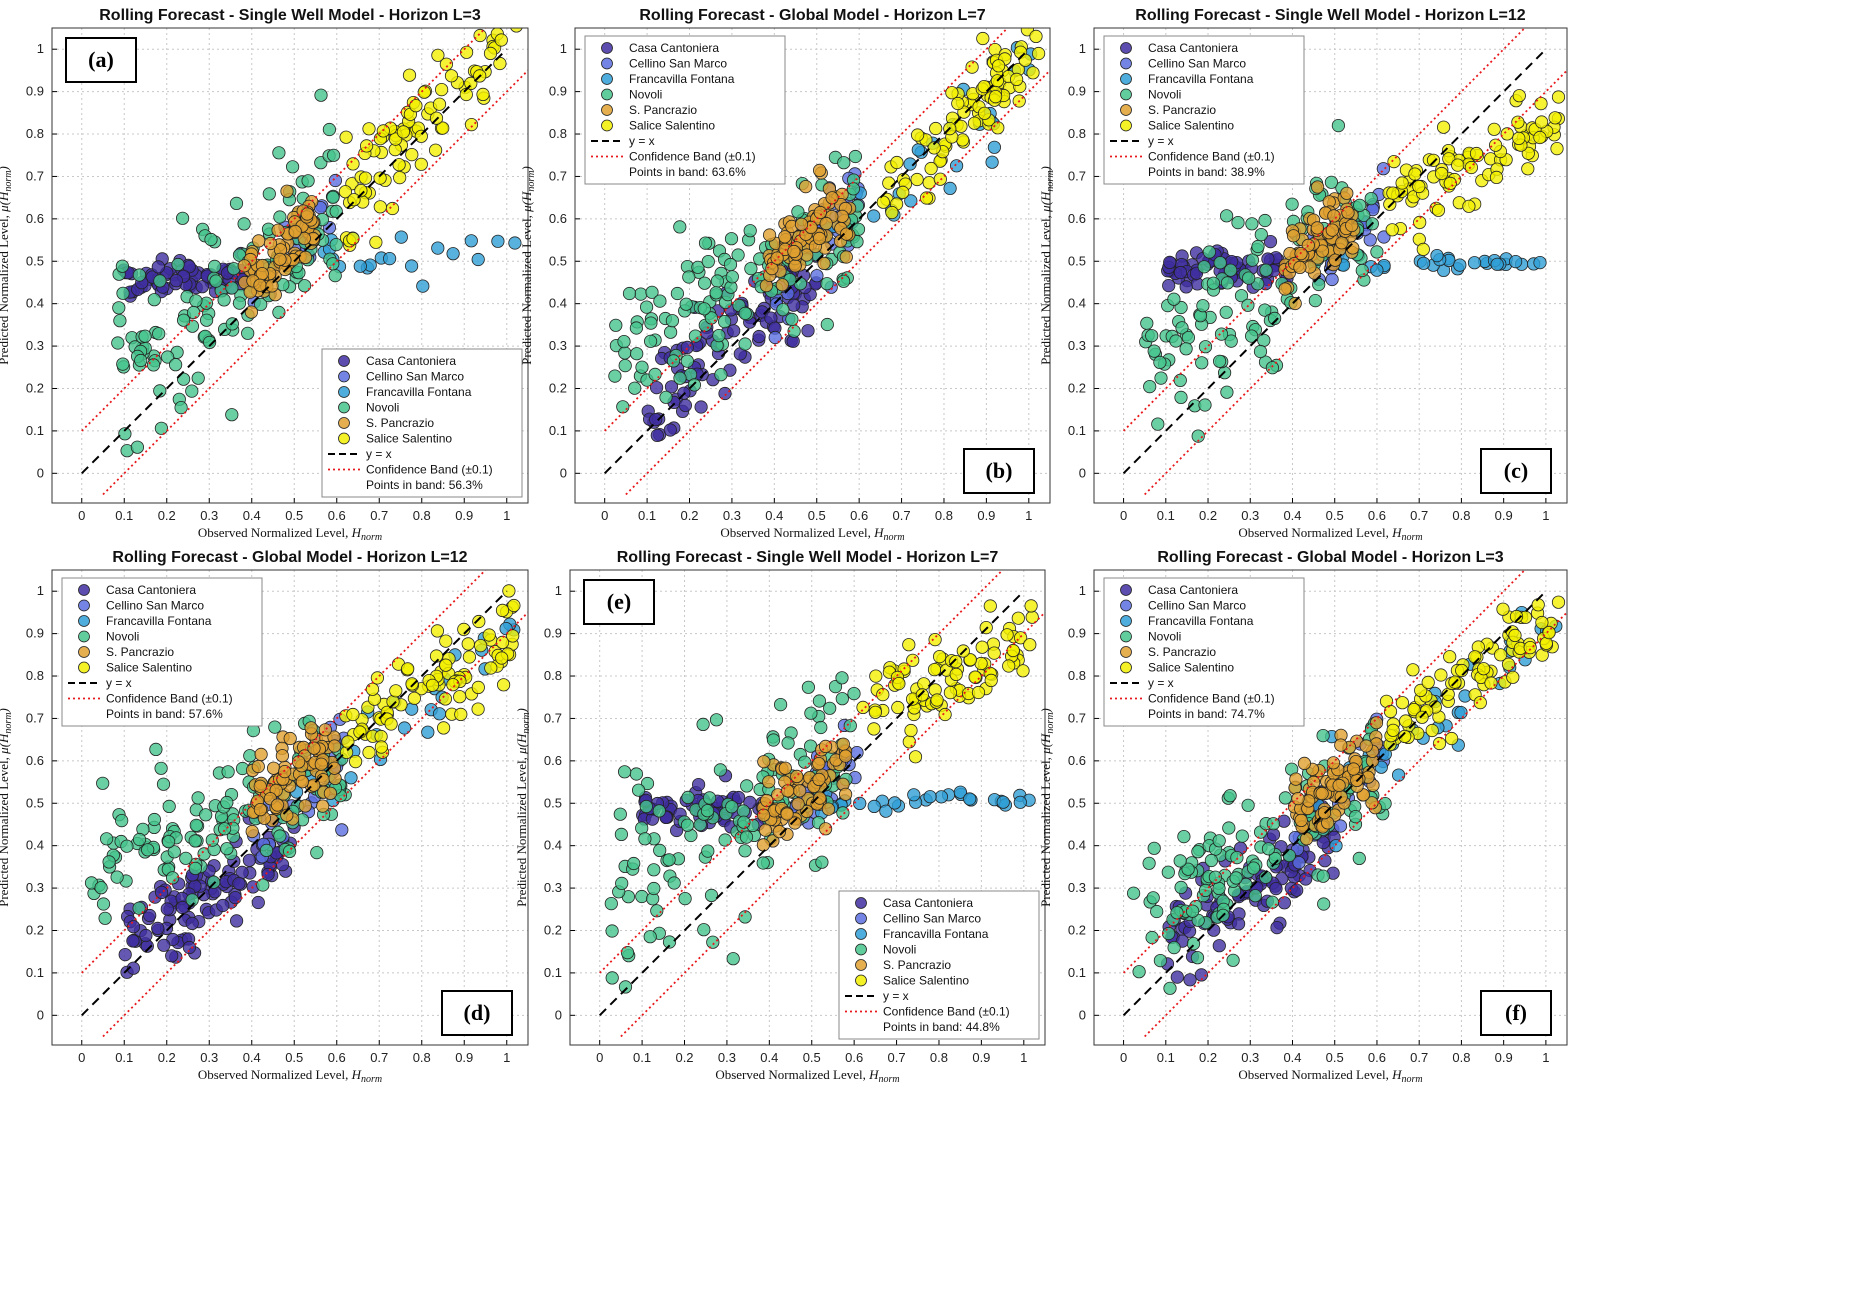 The width and height of the screenshot is (1875, 1311). Describe the element at coordinates (1082, 48) in the screenshot. I see `y-tick-label: 1` at that location.